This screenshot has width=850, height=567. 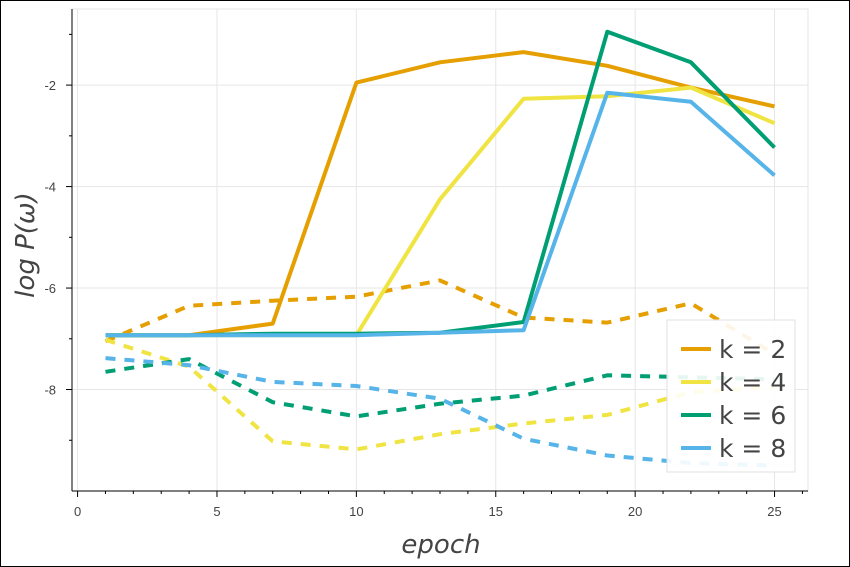 What do you see at coordinates (356, 511) in the screenshot?
I see `x-tick-label: 10` at bounding box center [356, 511].